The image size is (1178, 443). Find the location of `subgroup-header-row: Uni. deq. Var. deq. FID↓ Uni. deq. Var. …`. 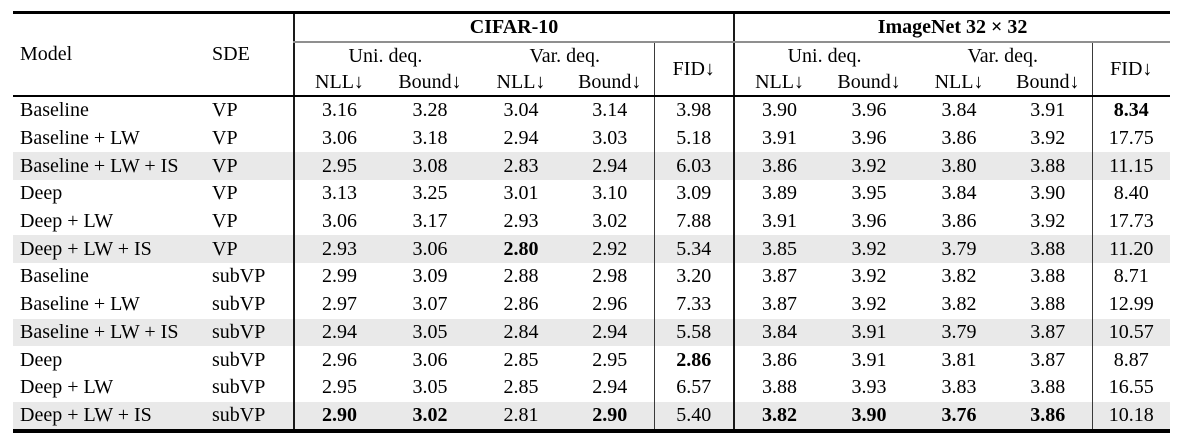

subgroup-header-row: Uni. deq. Var. deq. FID↓ Uni. deq. Var. … is located at coordinates (592, 69).